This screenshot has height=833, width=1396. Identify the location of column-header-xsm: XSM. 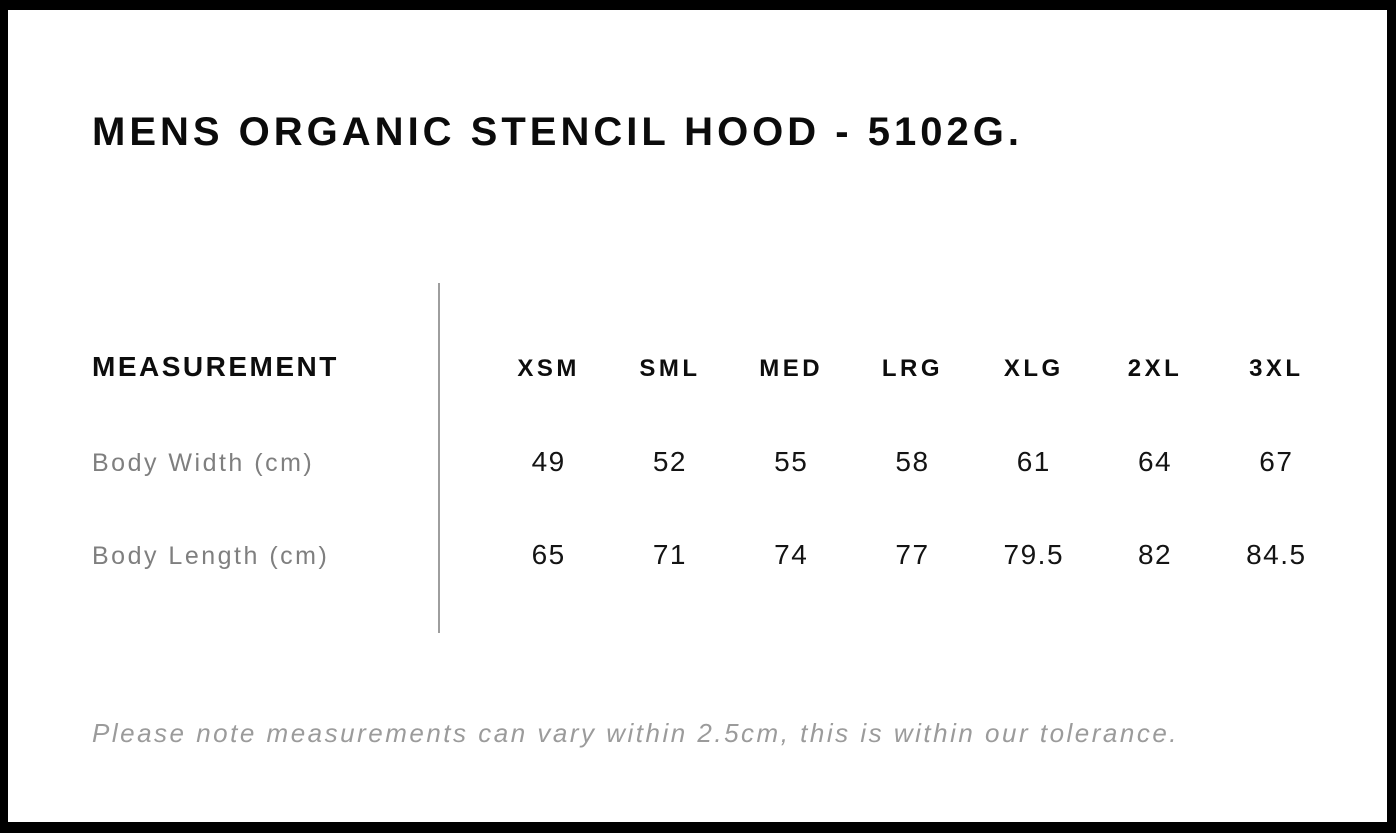
(548, 368).